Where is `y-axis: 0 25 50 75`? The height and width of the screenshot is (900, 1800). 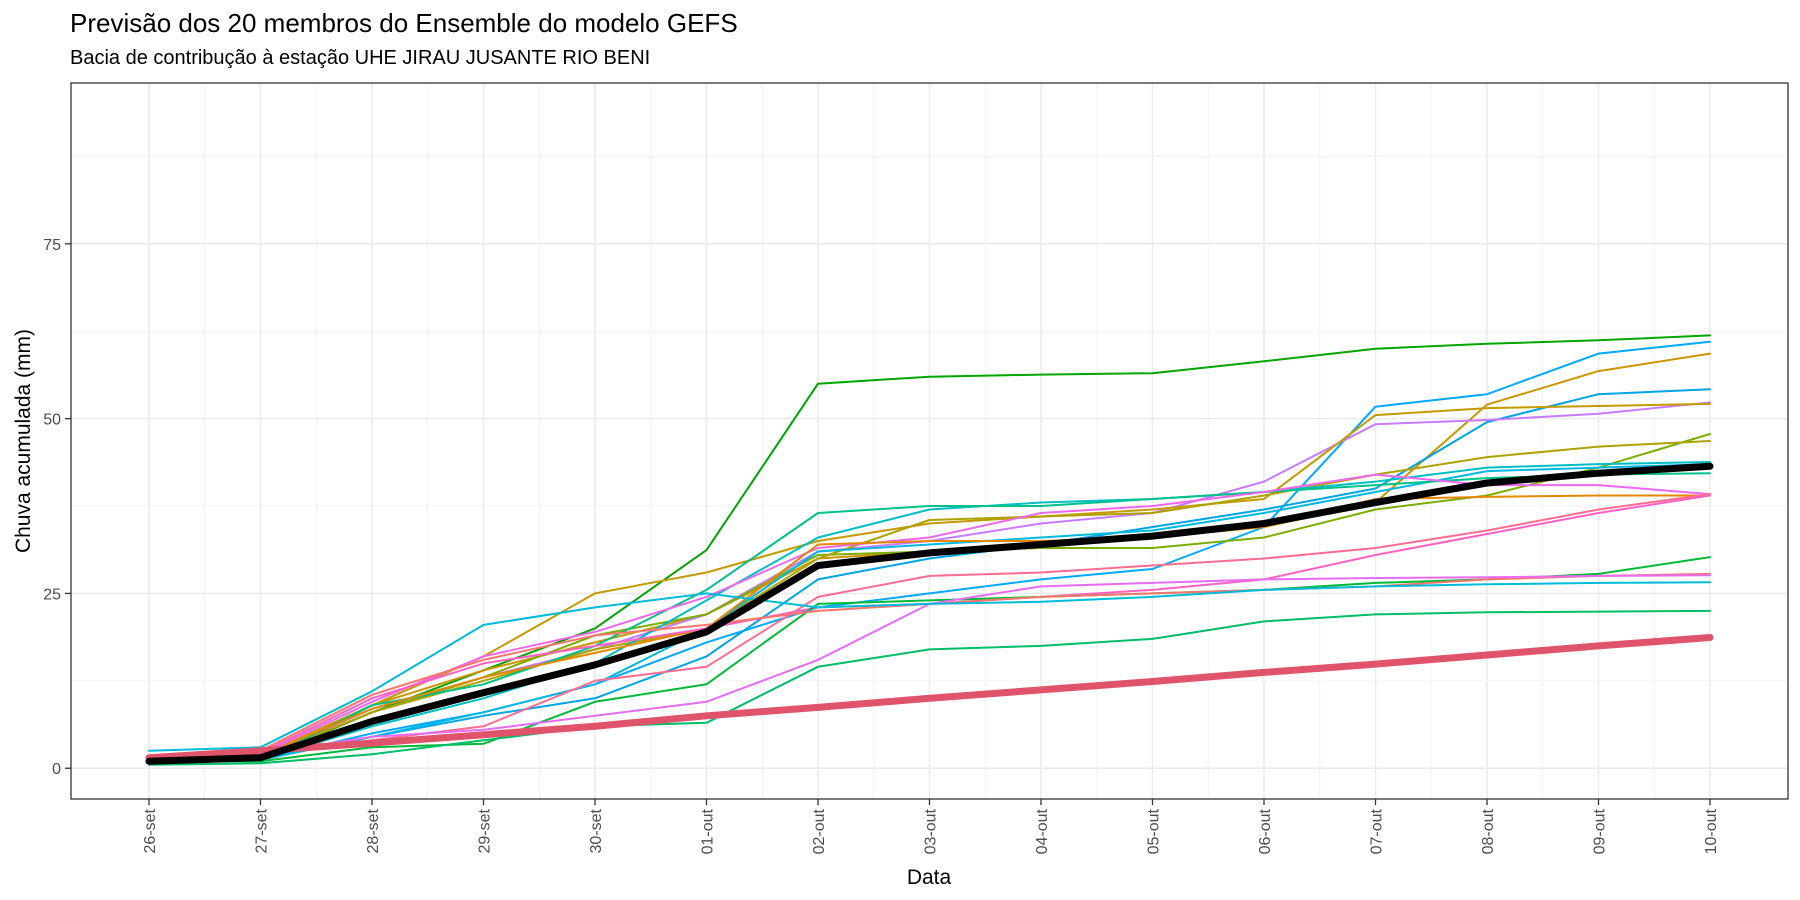
y-axis: 0 25 50 75 is located at coordinates (57, 507).